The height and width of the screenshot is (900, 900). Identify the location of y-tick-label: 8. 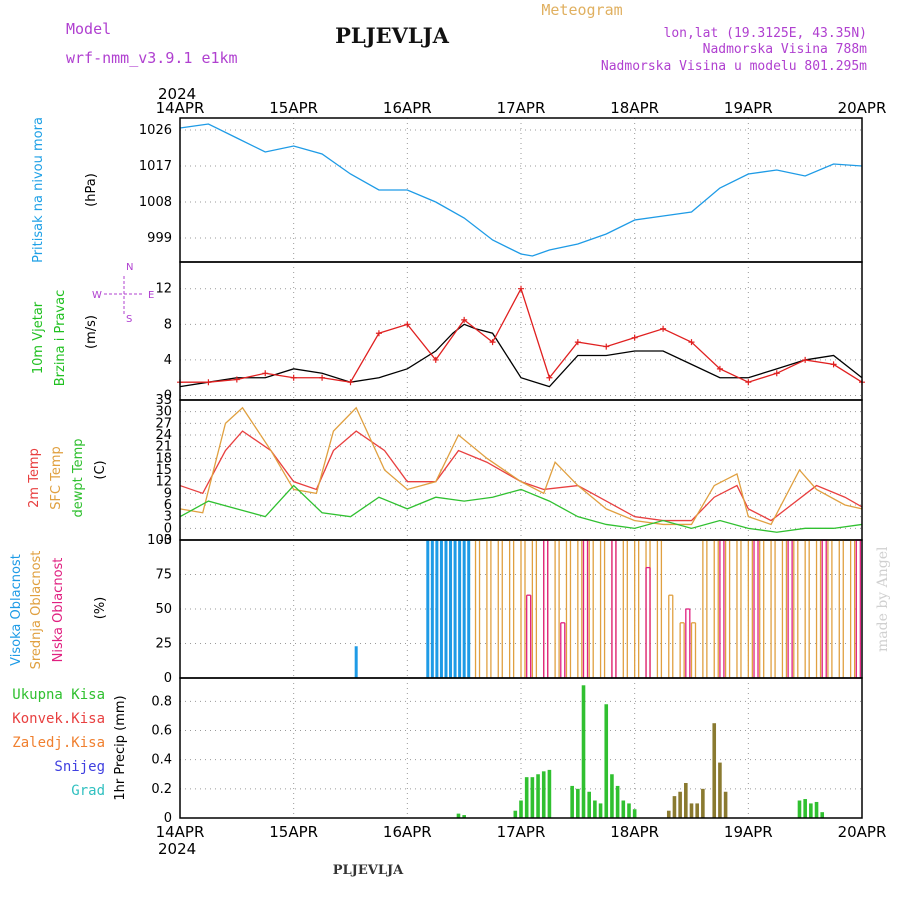
(168, 324).